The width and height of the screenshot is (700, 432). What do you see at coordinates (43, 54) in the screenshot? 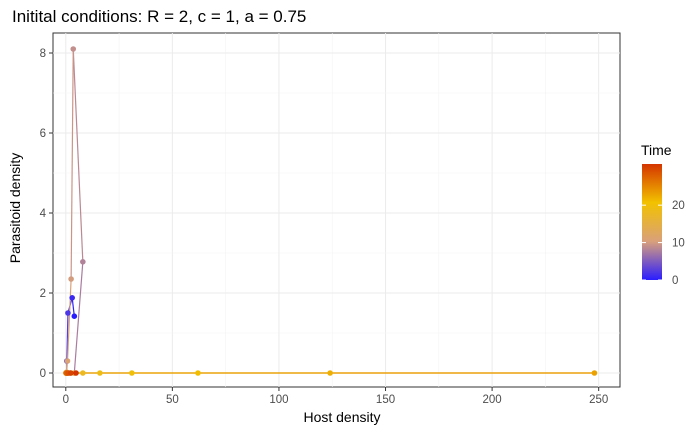
I see `y-tick-label: 8` at bounding box center [43, 54].